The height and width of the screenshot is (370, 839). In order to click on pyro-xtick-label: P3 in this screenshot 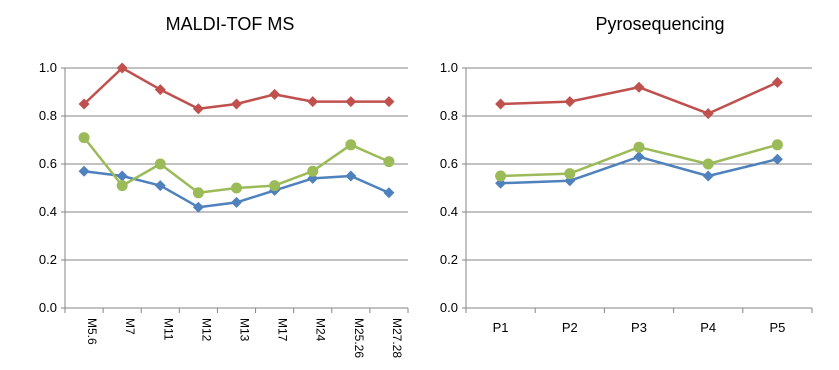, I will do `click(639, 327)`.